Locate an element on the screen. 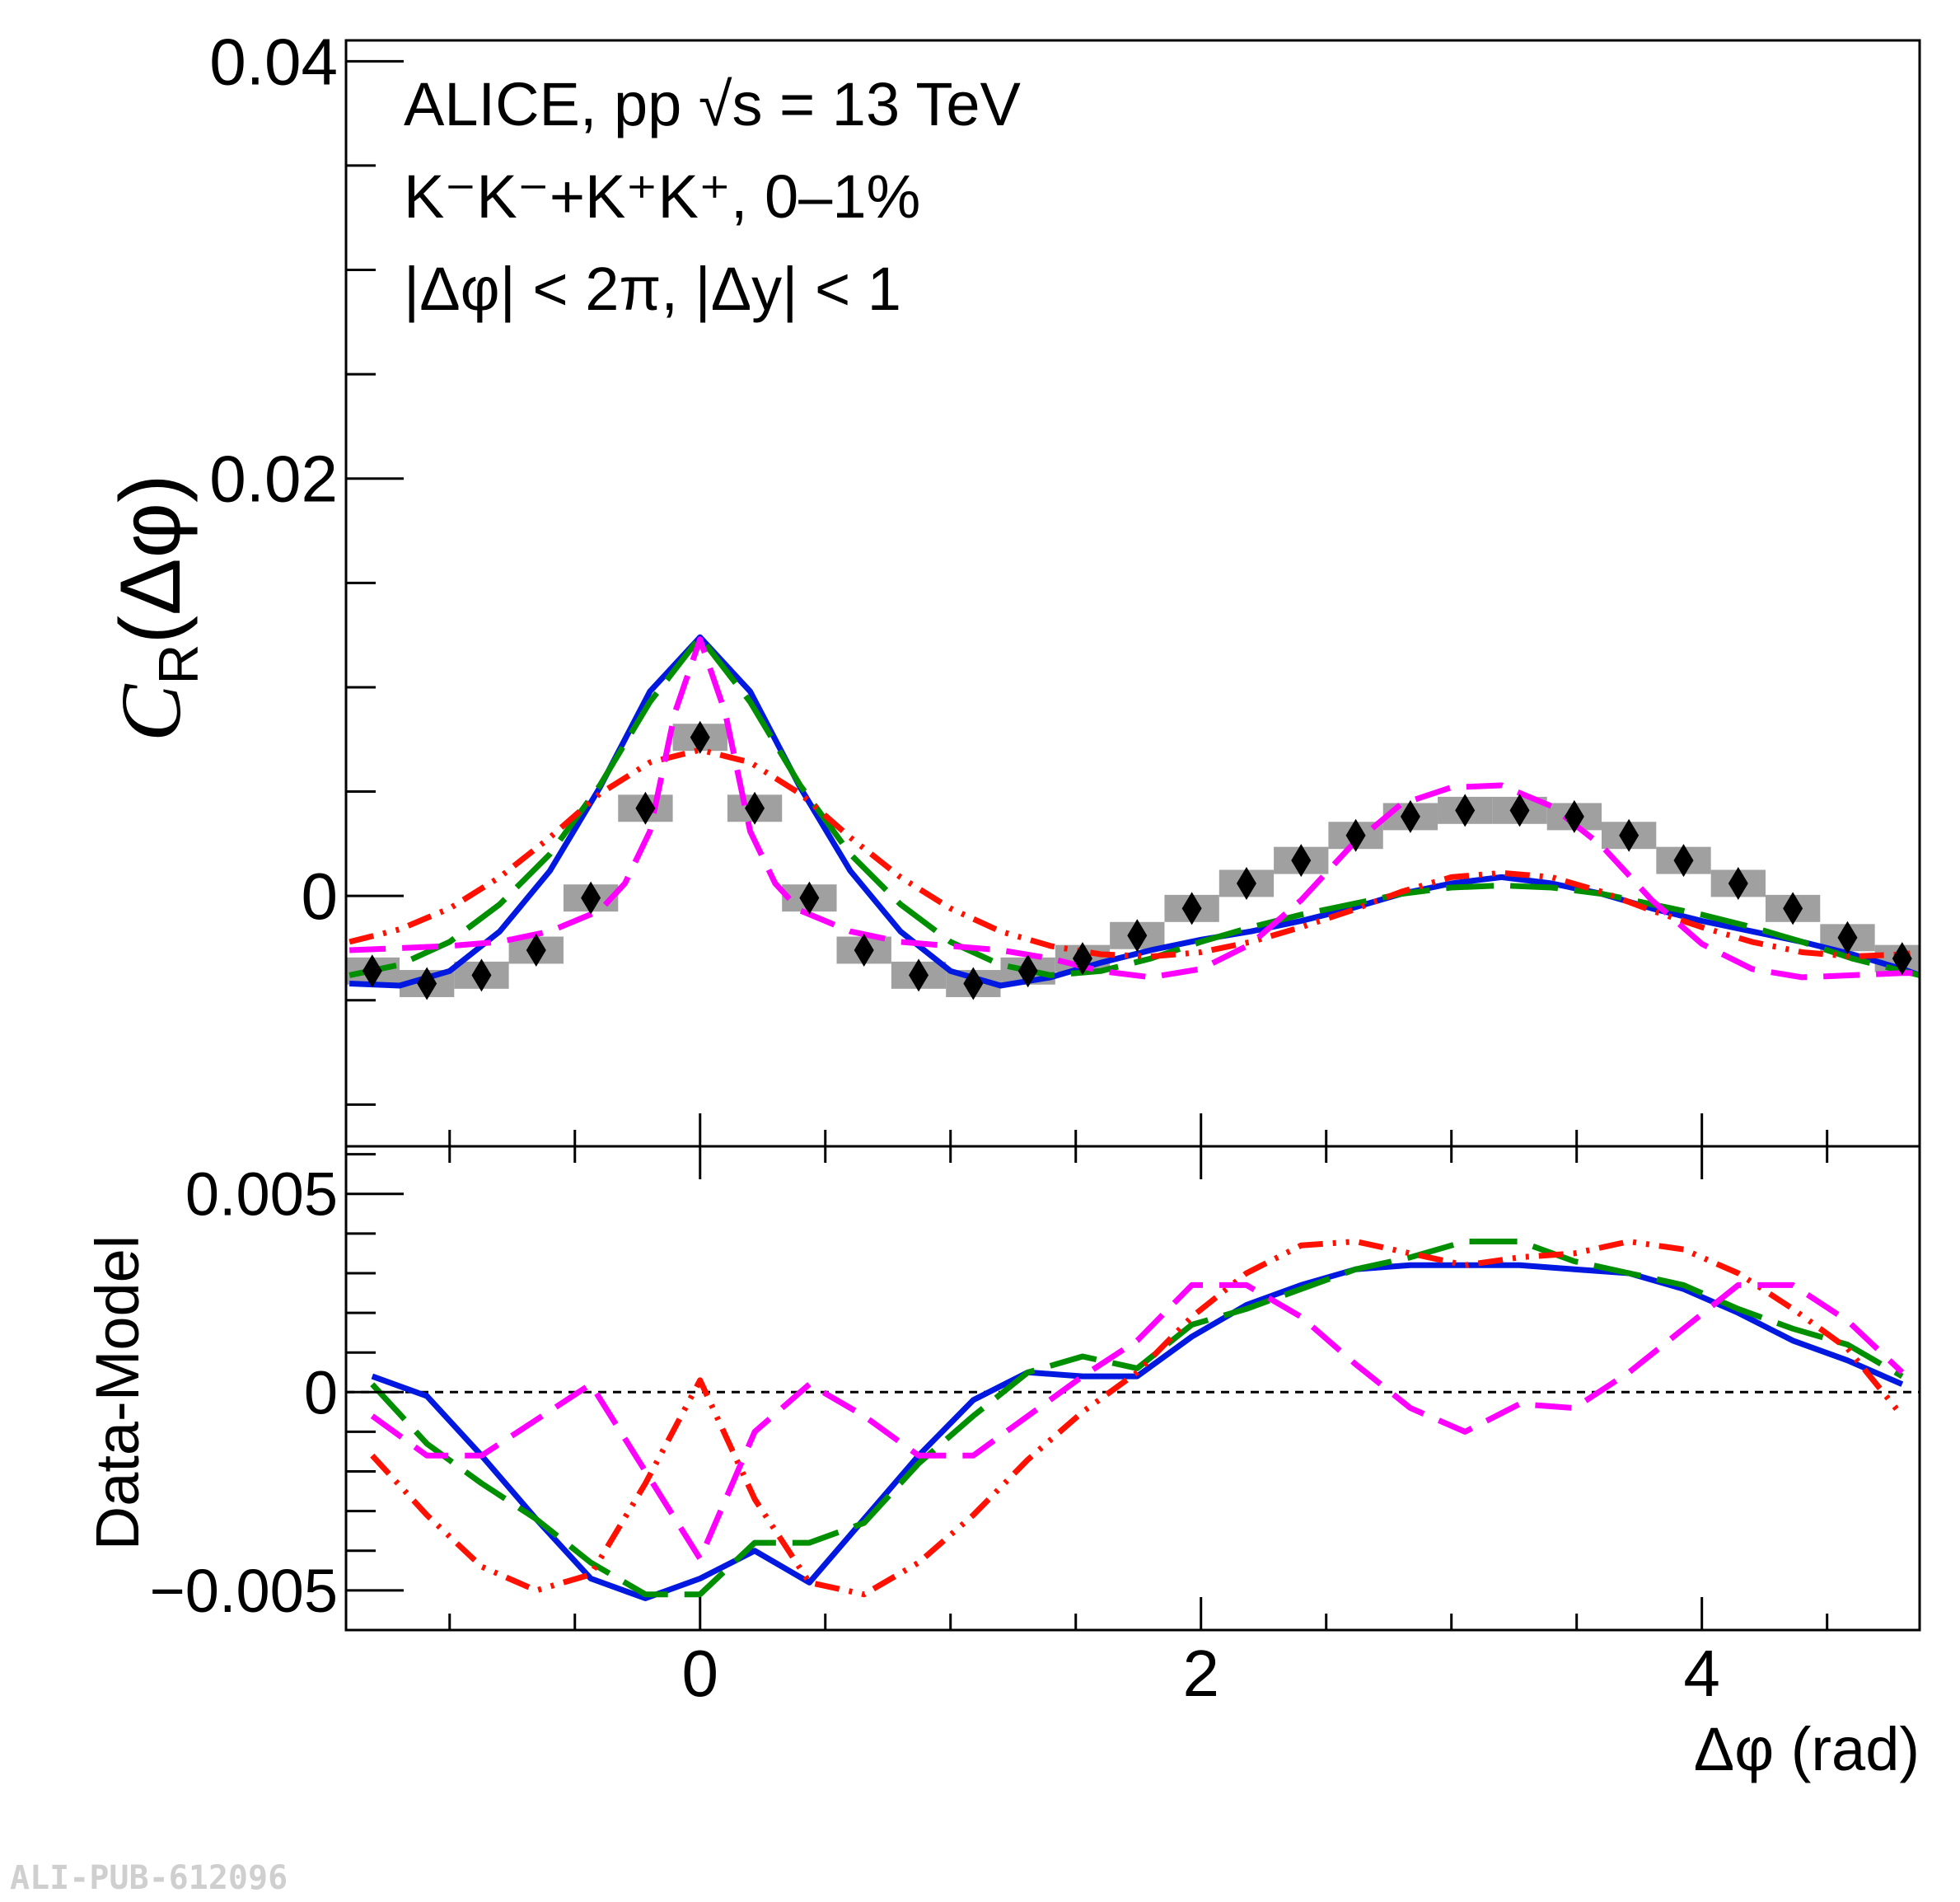 This screenshot has width=1960, height=1902. svg-text: CR(Δφ) is located at coordinates (156, 608).